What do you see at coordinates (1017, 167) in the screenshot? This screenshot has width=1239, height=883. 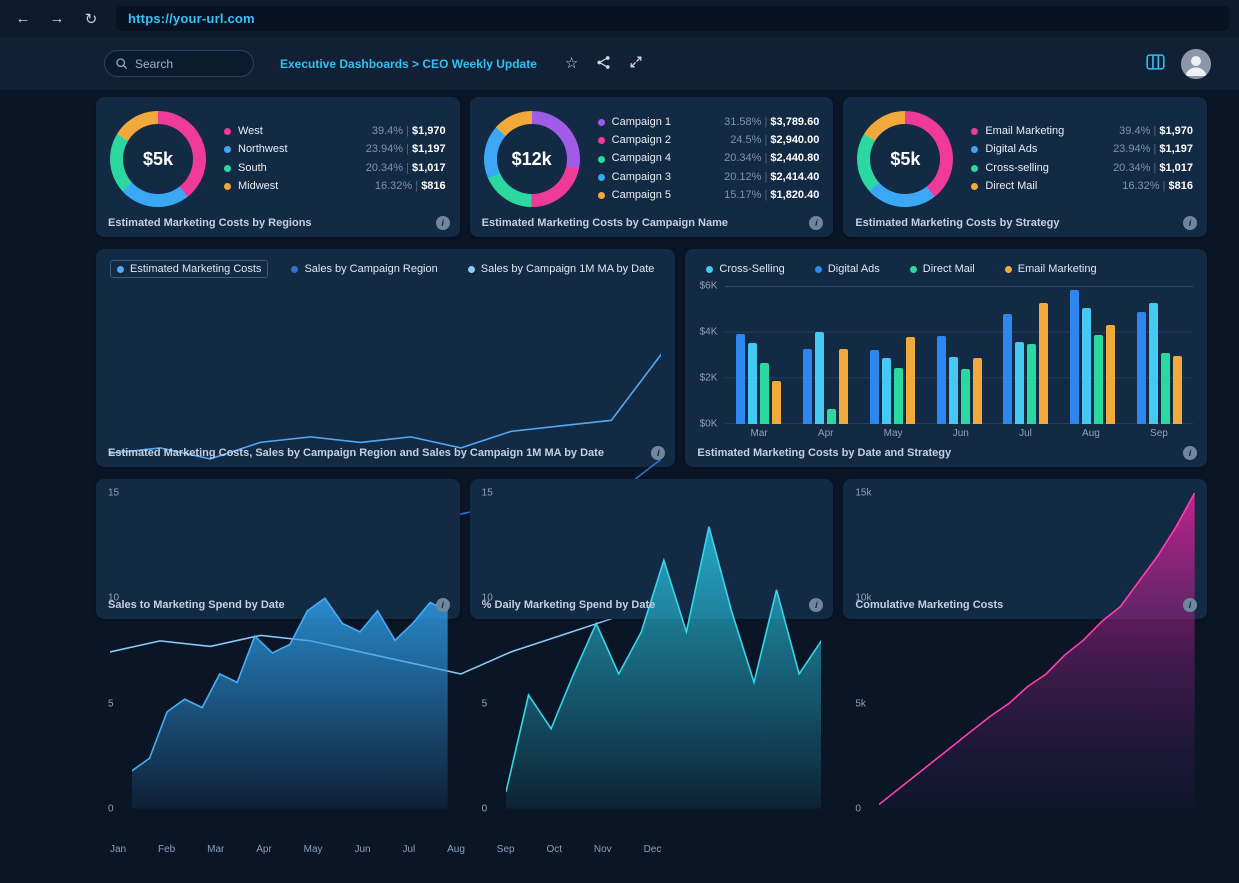 I see `legend-label: Cross-selling` at bounding box center [1017, 167].